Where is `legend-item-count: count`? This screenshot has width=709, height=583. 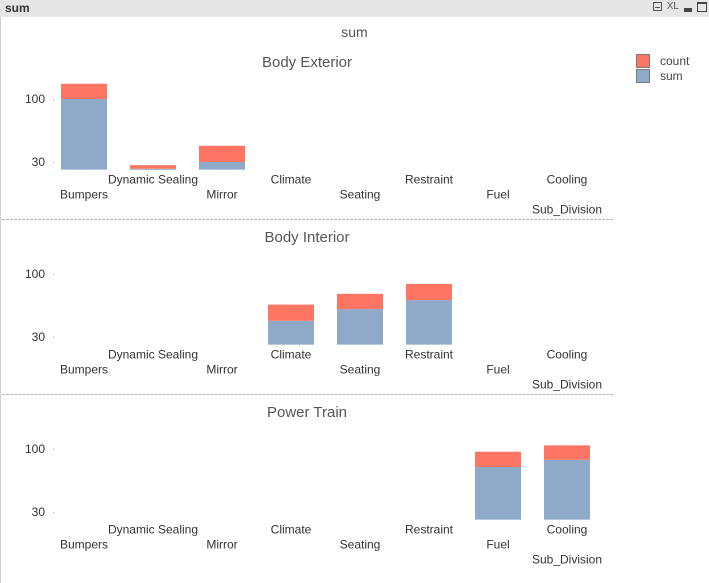 legend-item-count: count is located at coordinates (662, 60).